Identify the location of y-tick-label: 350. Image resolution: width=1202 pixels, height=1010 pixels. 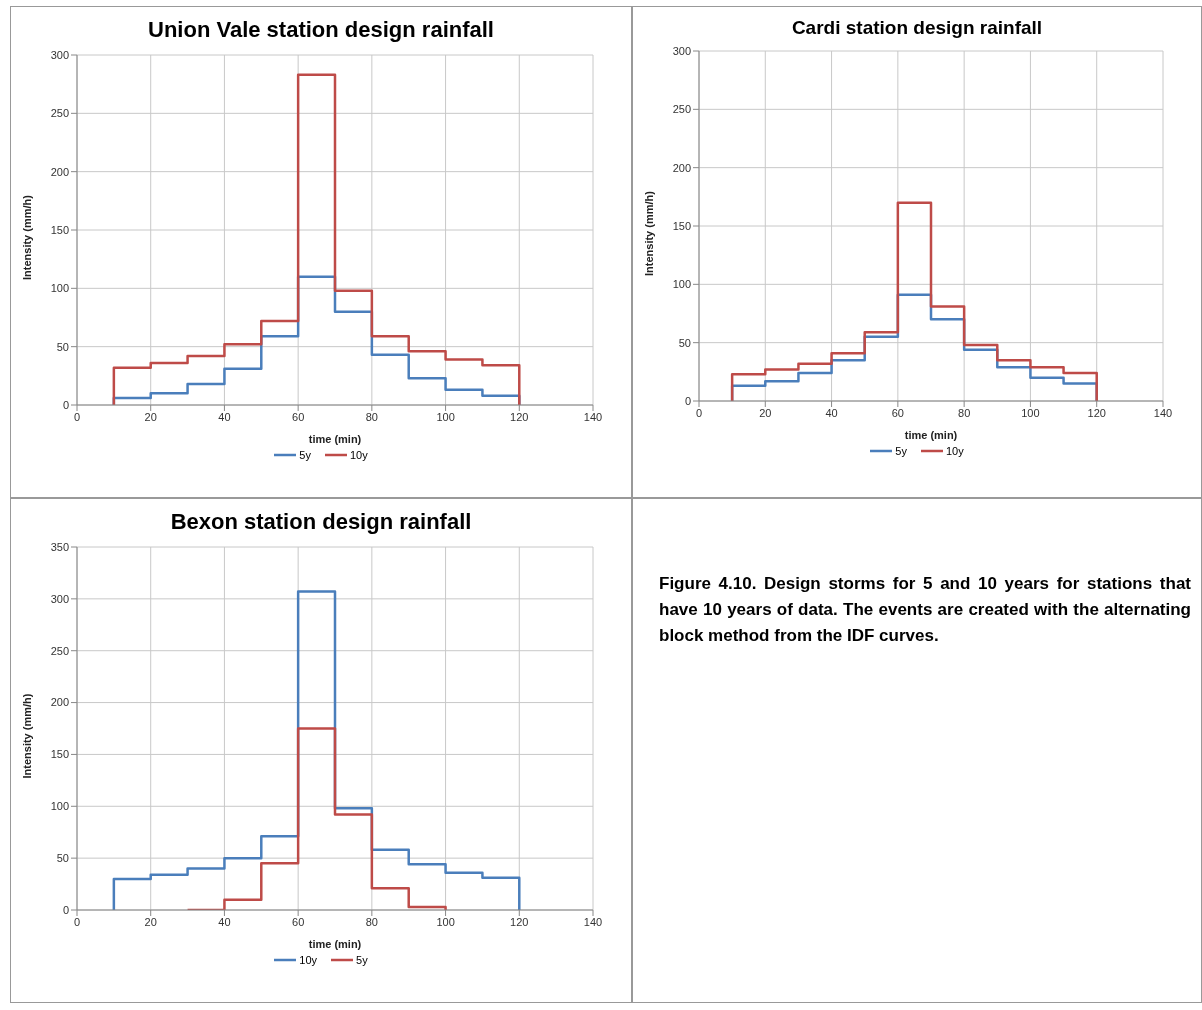
(59, 546).